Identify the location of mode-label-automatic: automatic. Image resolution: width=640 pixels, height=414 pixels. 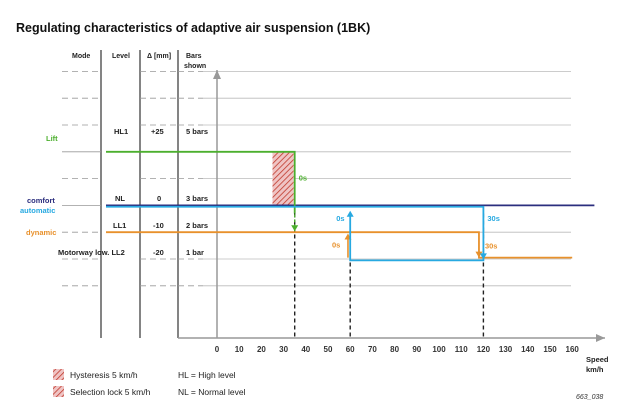
(37, 210).